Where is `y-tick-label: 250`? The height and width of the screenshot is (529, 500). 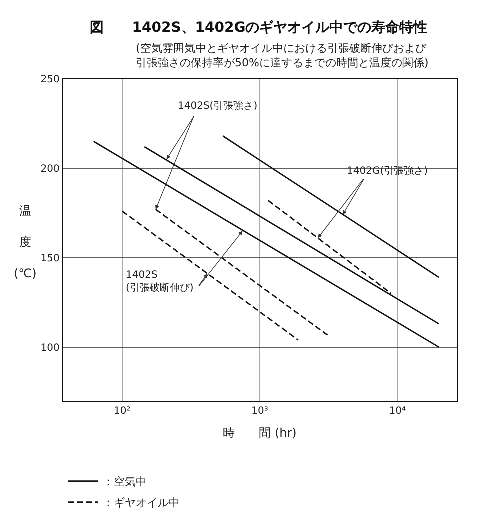
y-tick-label: 250 is located at coordinates (50, 80).